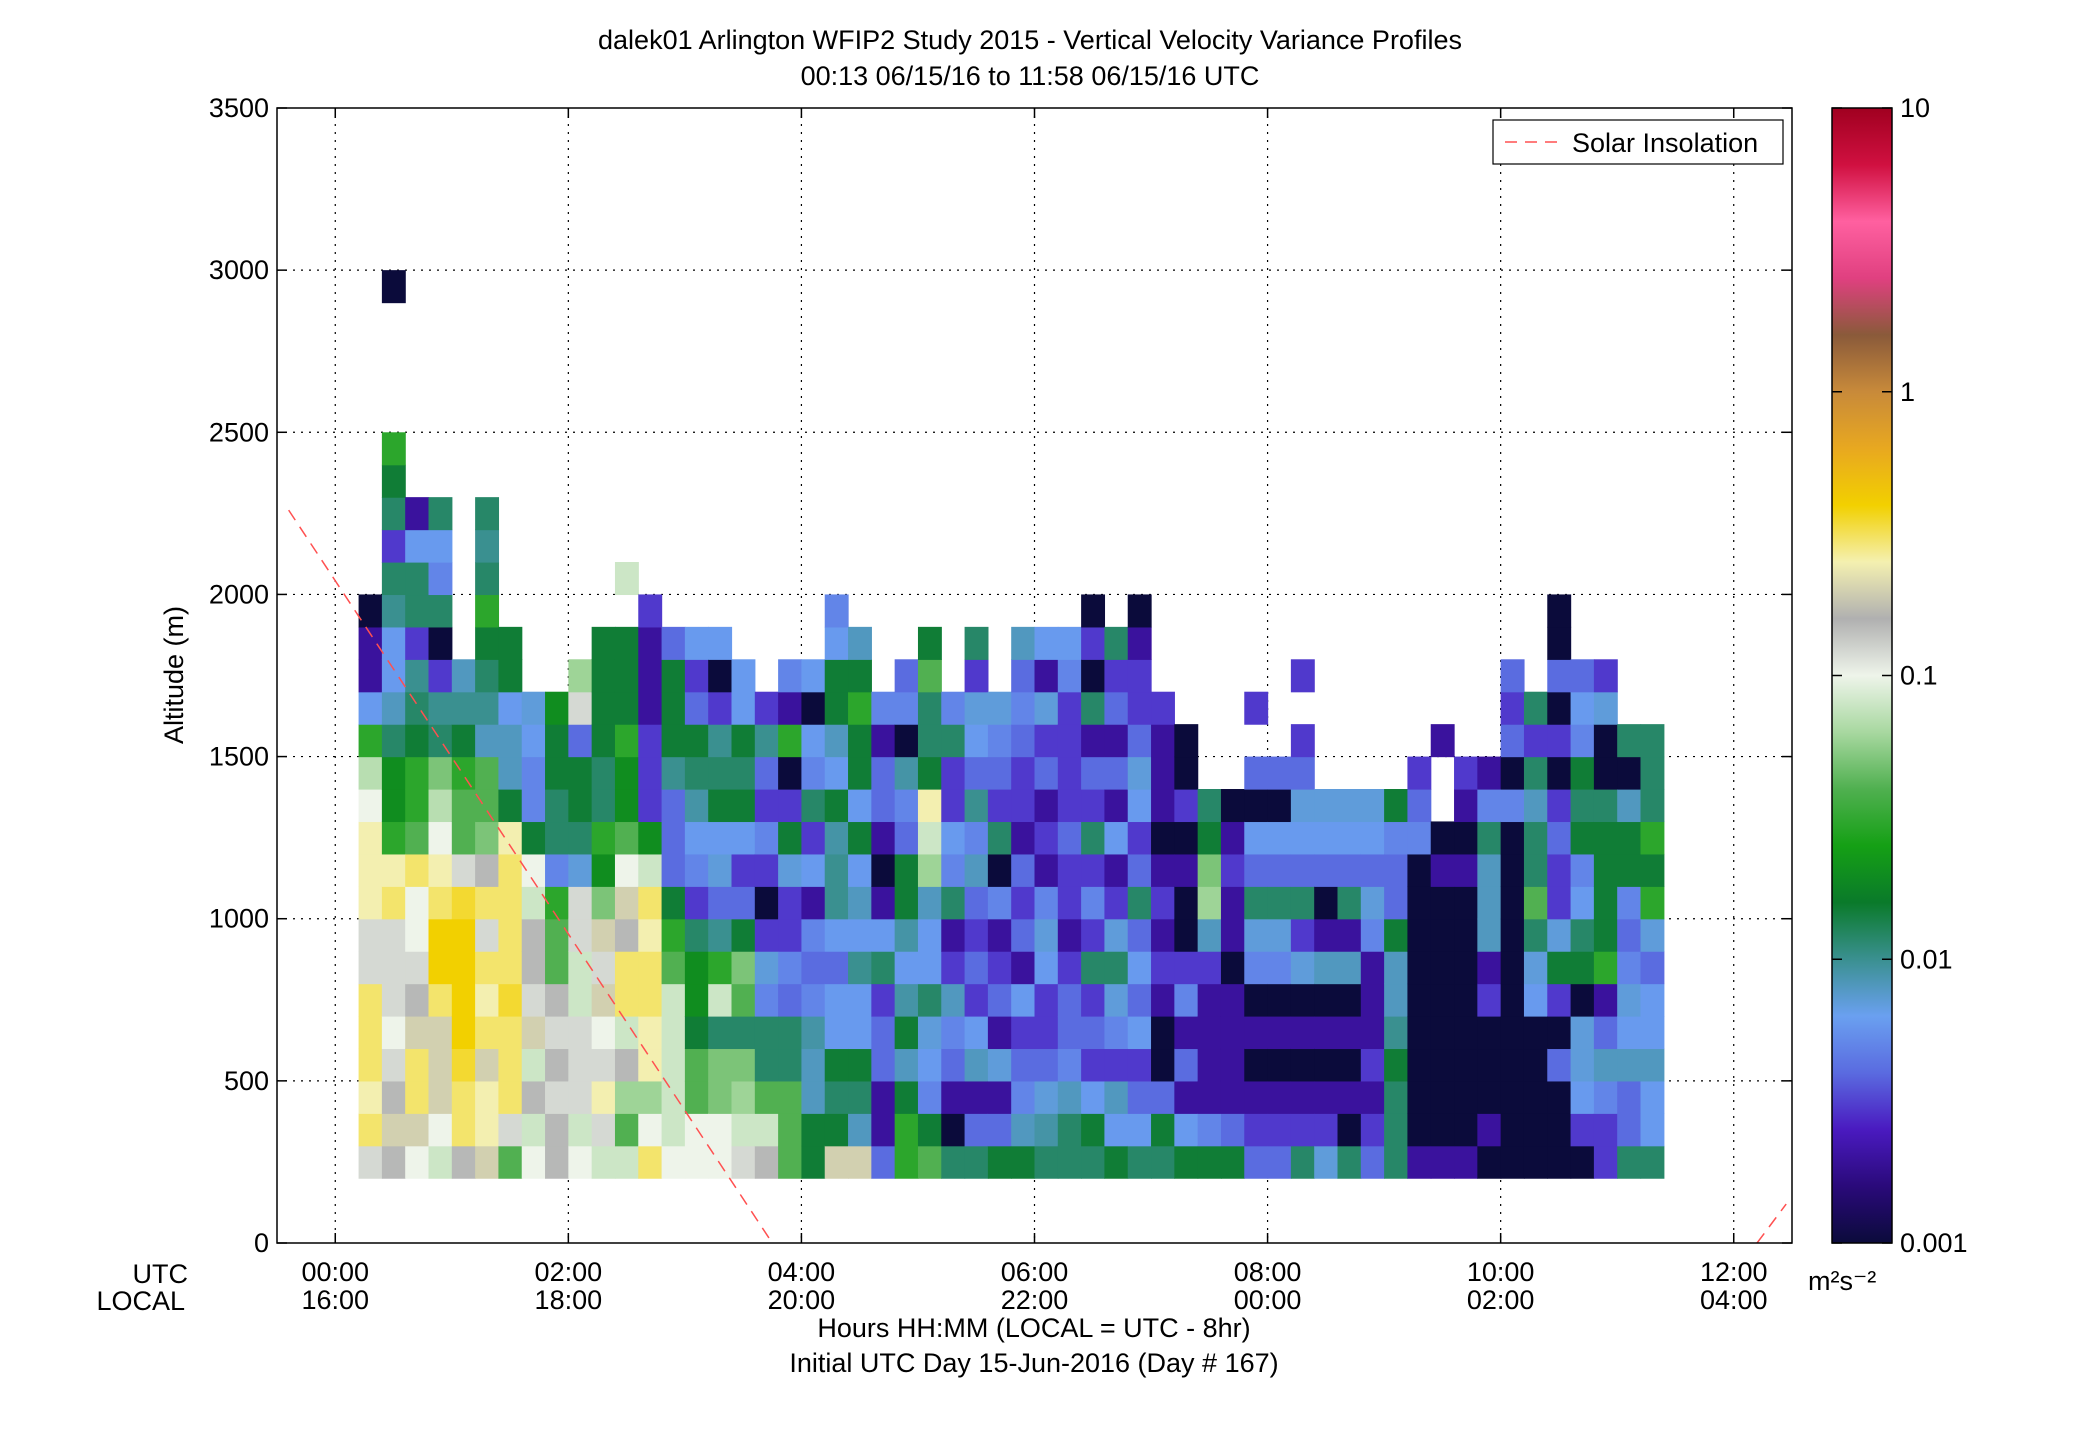 The image size is (2098, 1430). Describe the element at coordinates (335, 1300) in the screenshot. I see `x-tick-label-local: 16:00` at that location.